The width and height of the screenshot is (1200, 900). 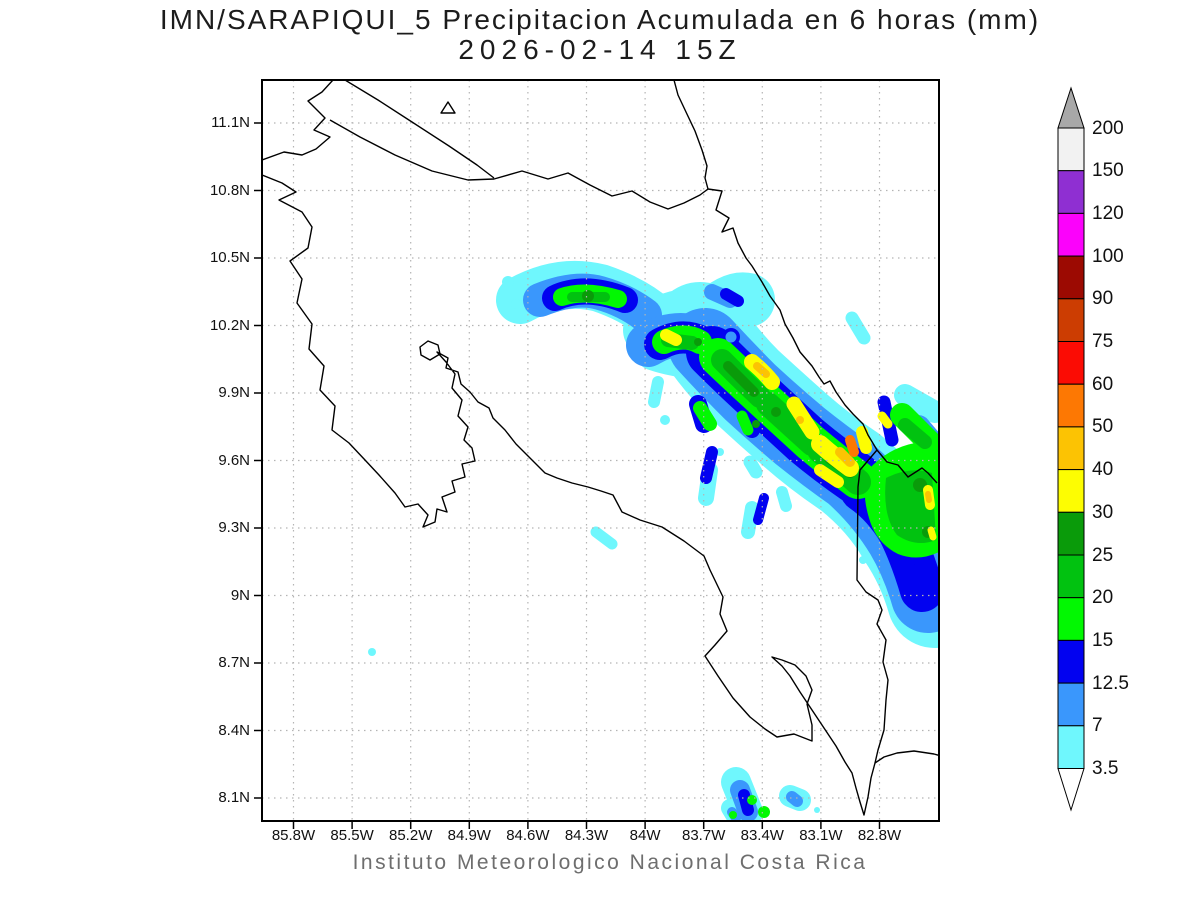 What do you see at coordinates (1071, 790) in the screenshot?
I see `colorbar-underflow-arrow` at bounding box center [1071, 790].